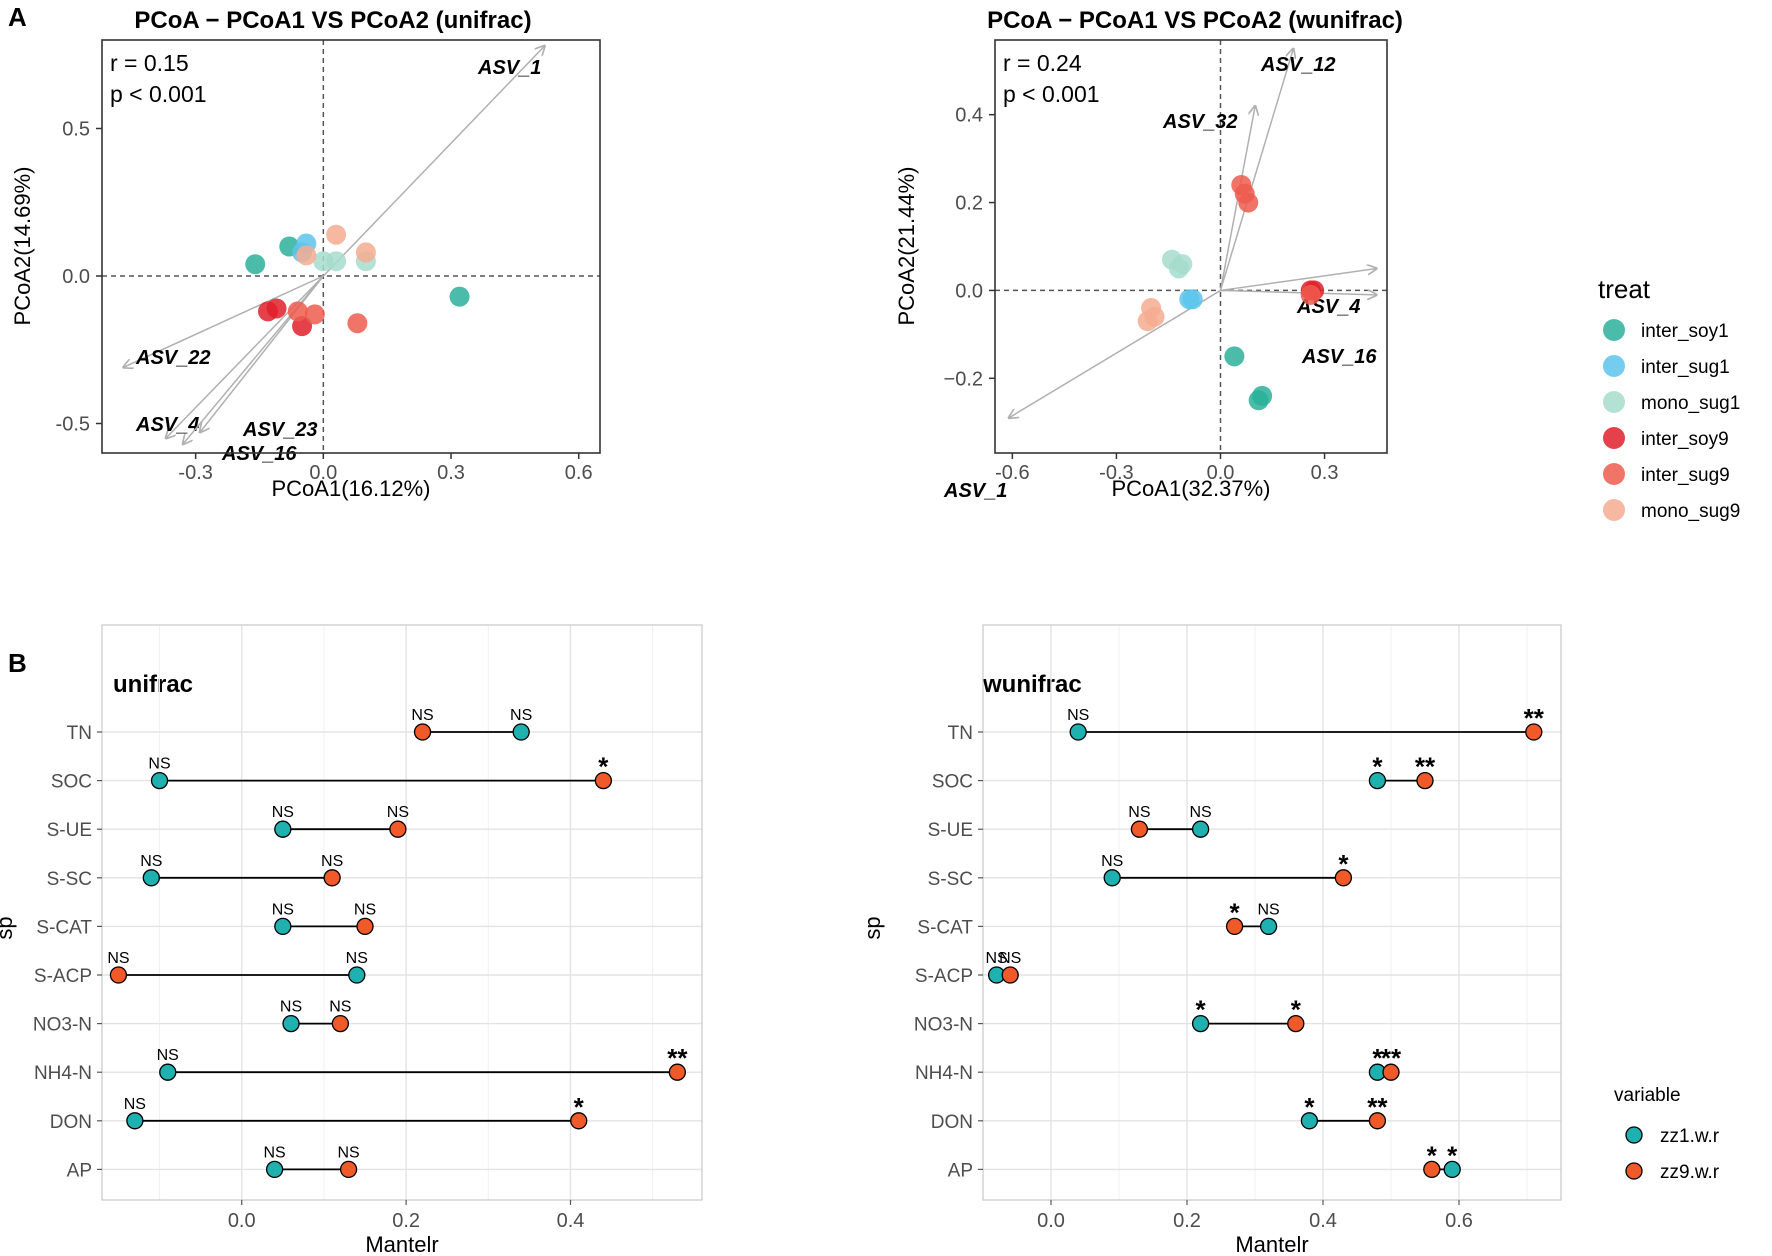  I want to click on chart-title: unifrac, so click(153, 684).